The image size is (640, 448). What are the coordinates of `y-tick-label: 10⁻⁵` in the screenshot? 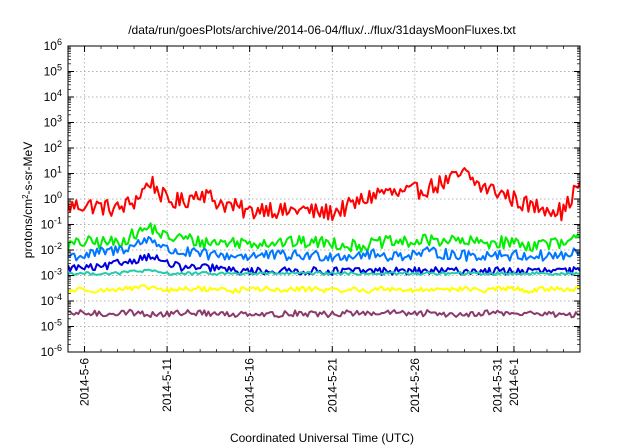 It's located at (51, 326).